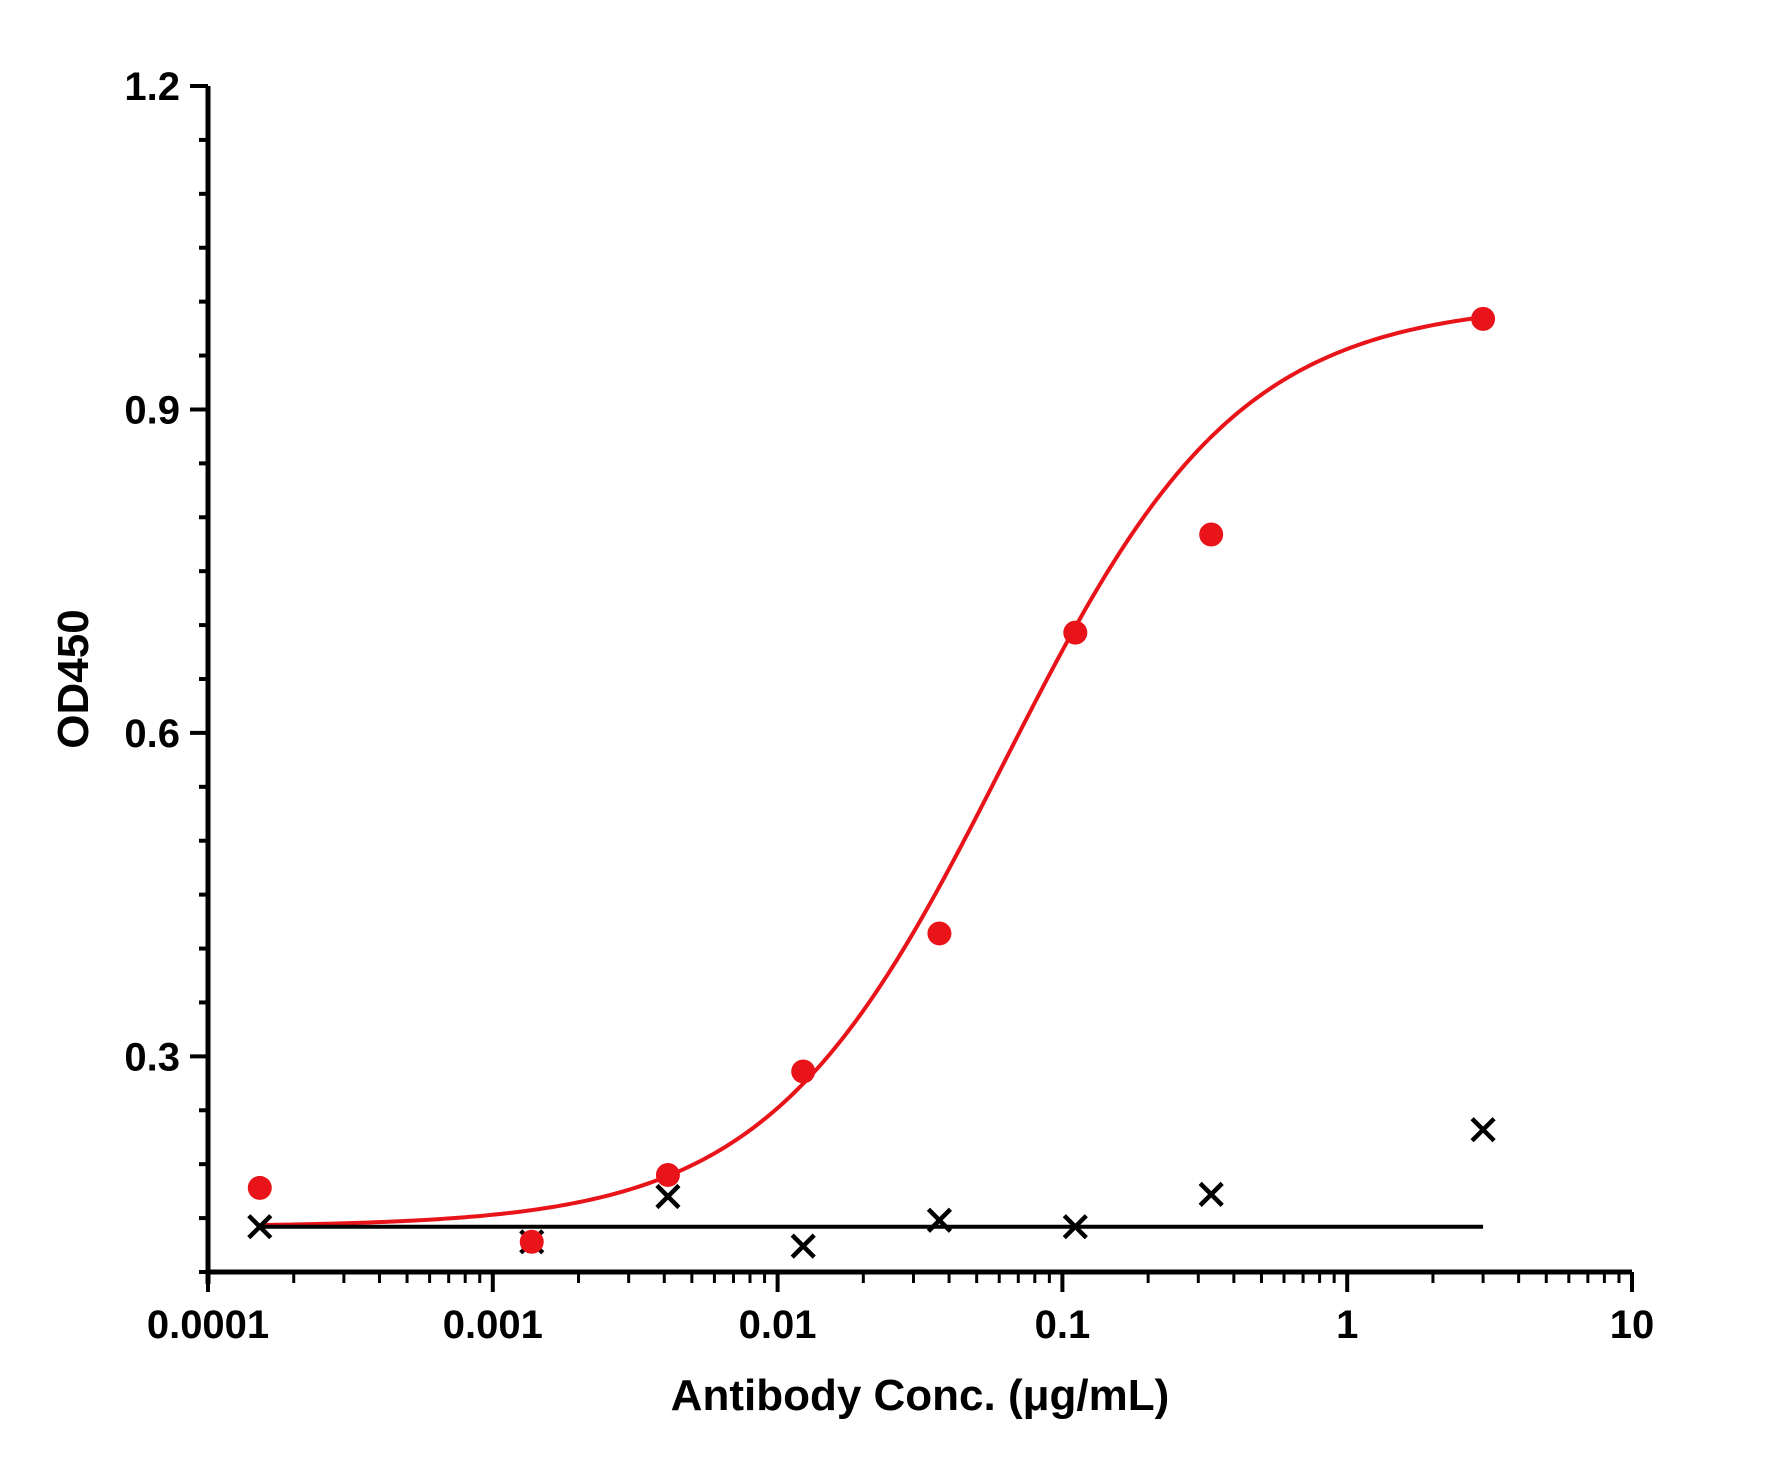  I want to click on x-tick-label: 0.0001, so click(208, 1325).